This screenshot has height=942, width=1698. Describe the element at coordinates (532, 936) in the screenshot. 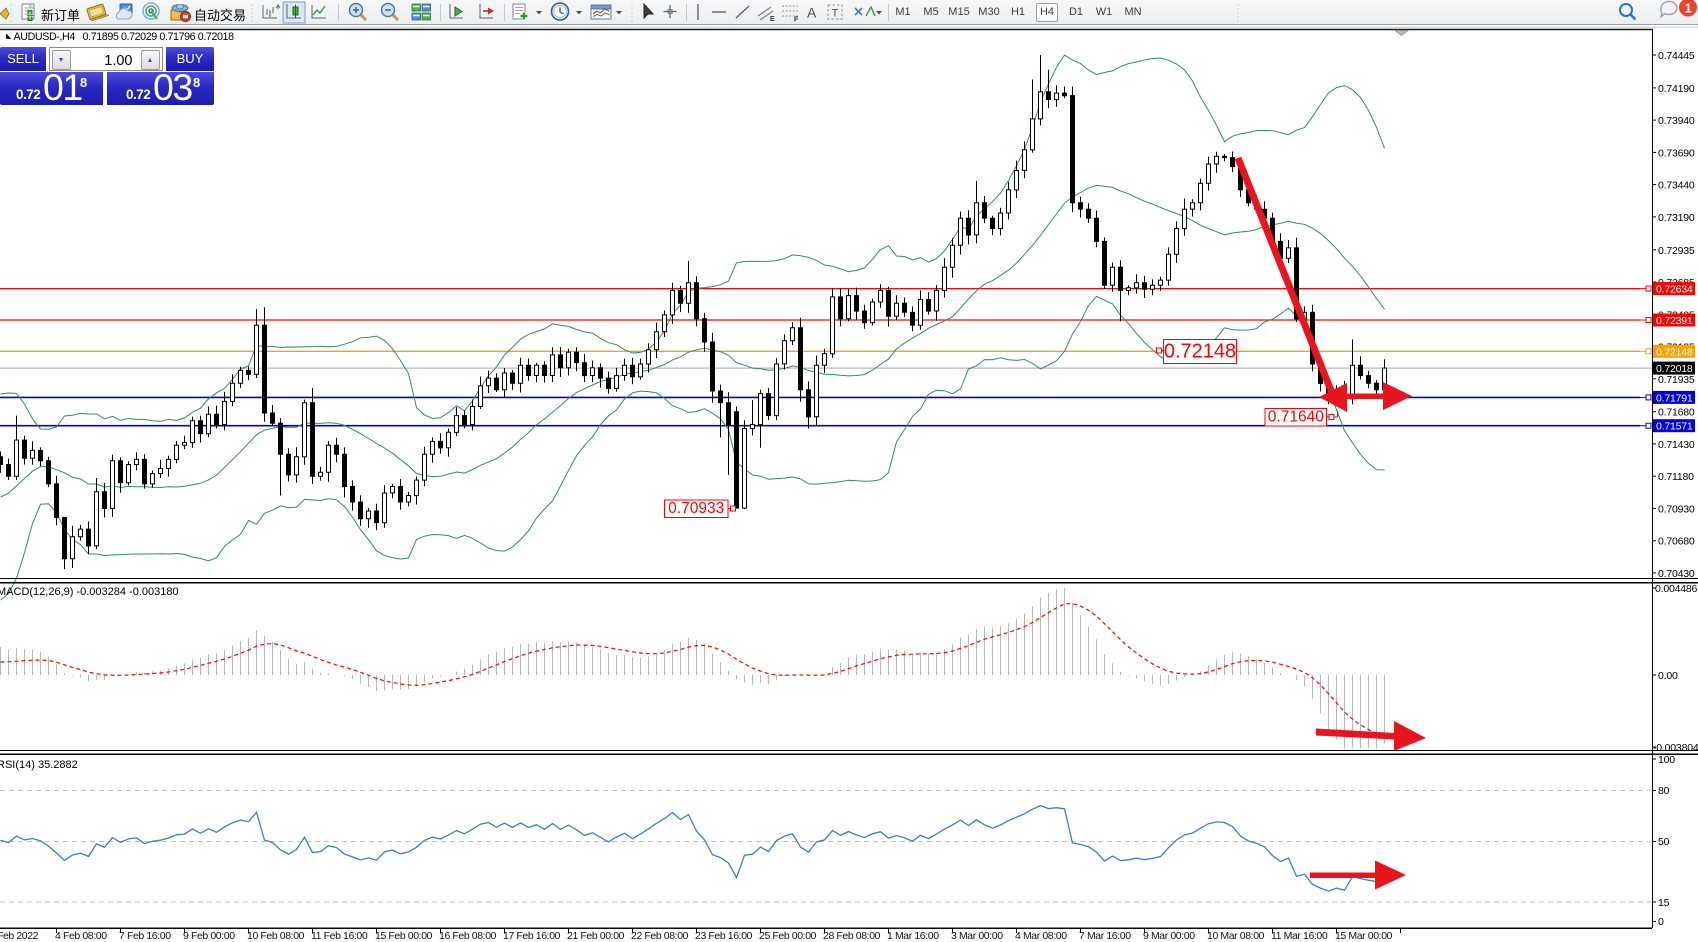

I see `svg-text: 17 Feb 16:00` at that location.